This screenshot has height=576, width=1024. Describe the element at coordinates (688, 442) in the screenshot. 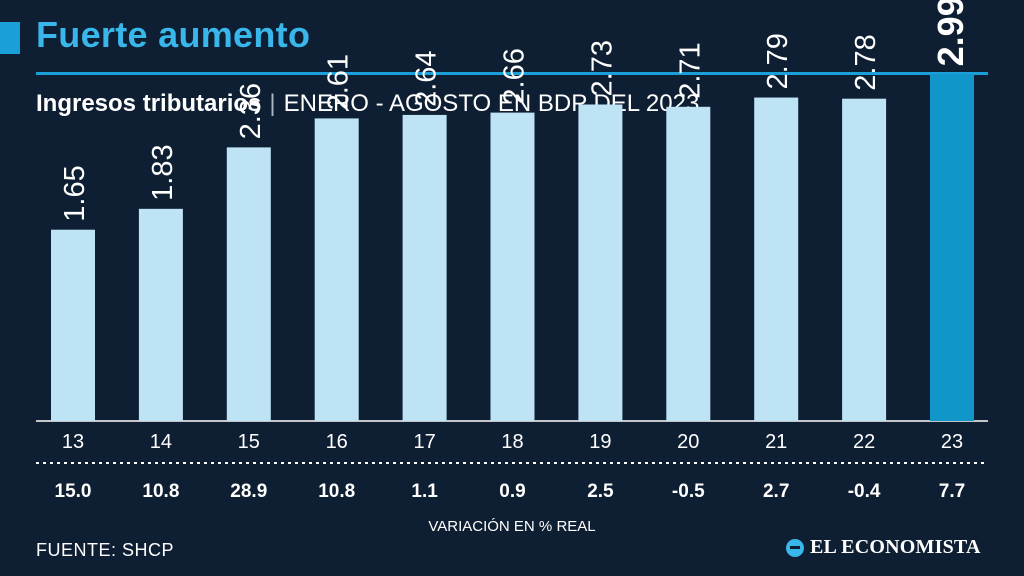

I see `x-tick-label-20: 20` at that location.